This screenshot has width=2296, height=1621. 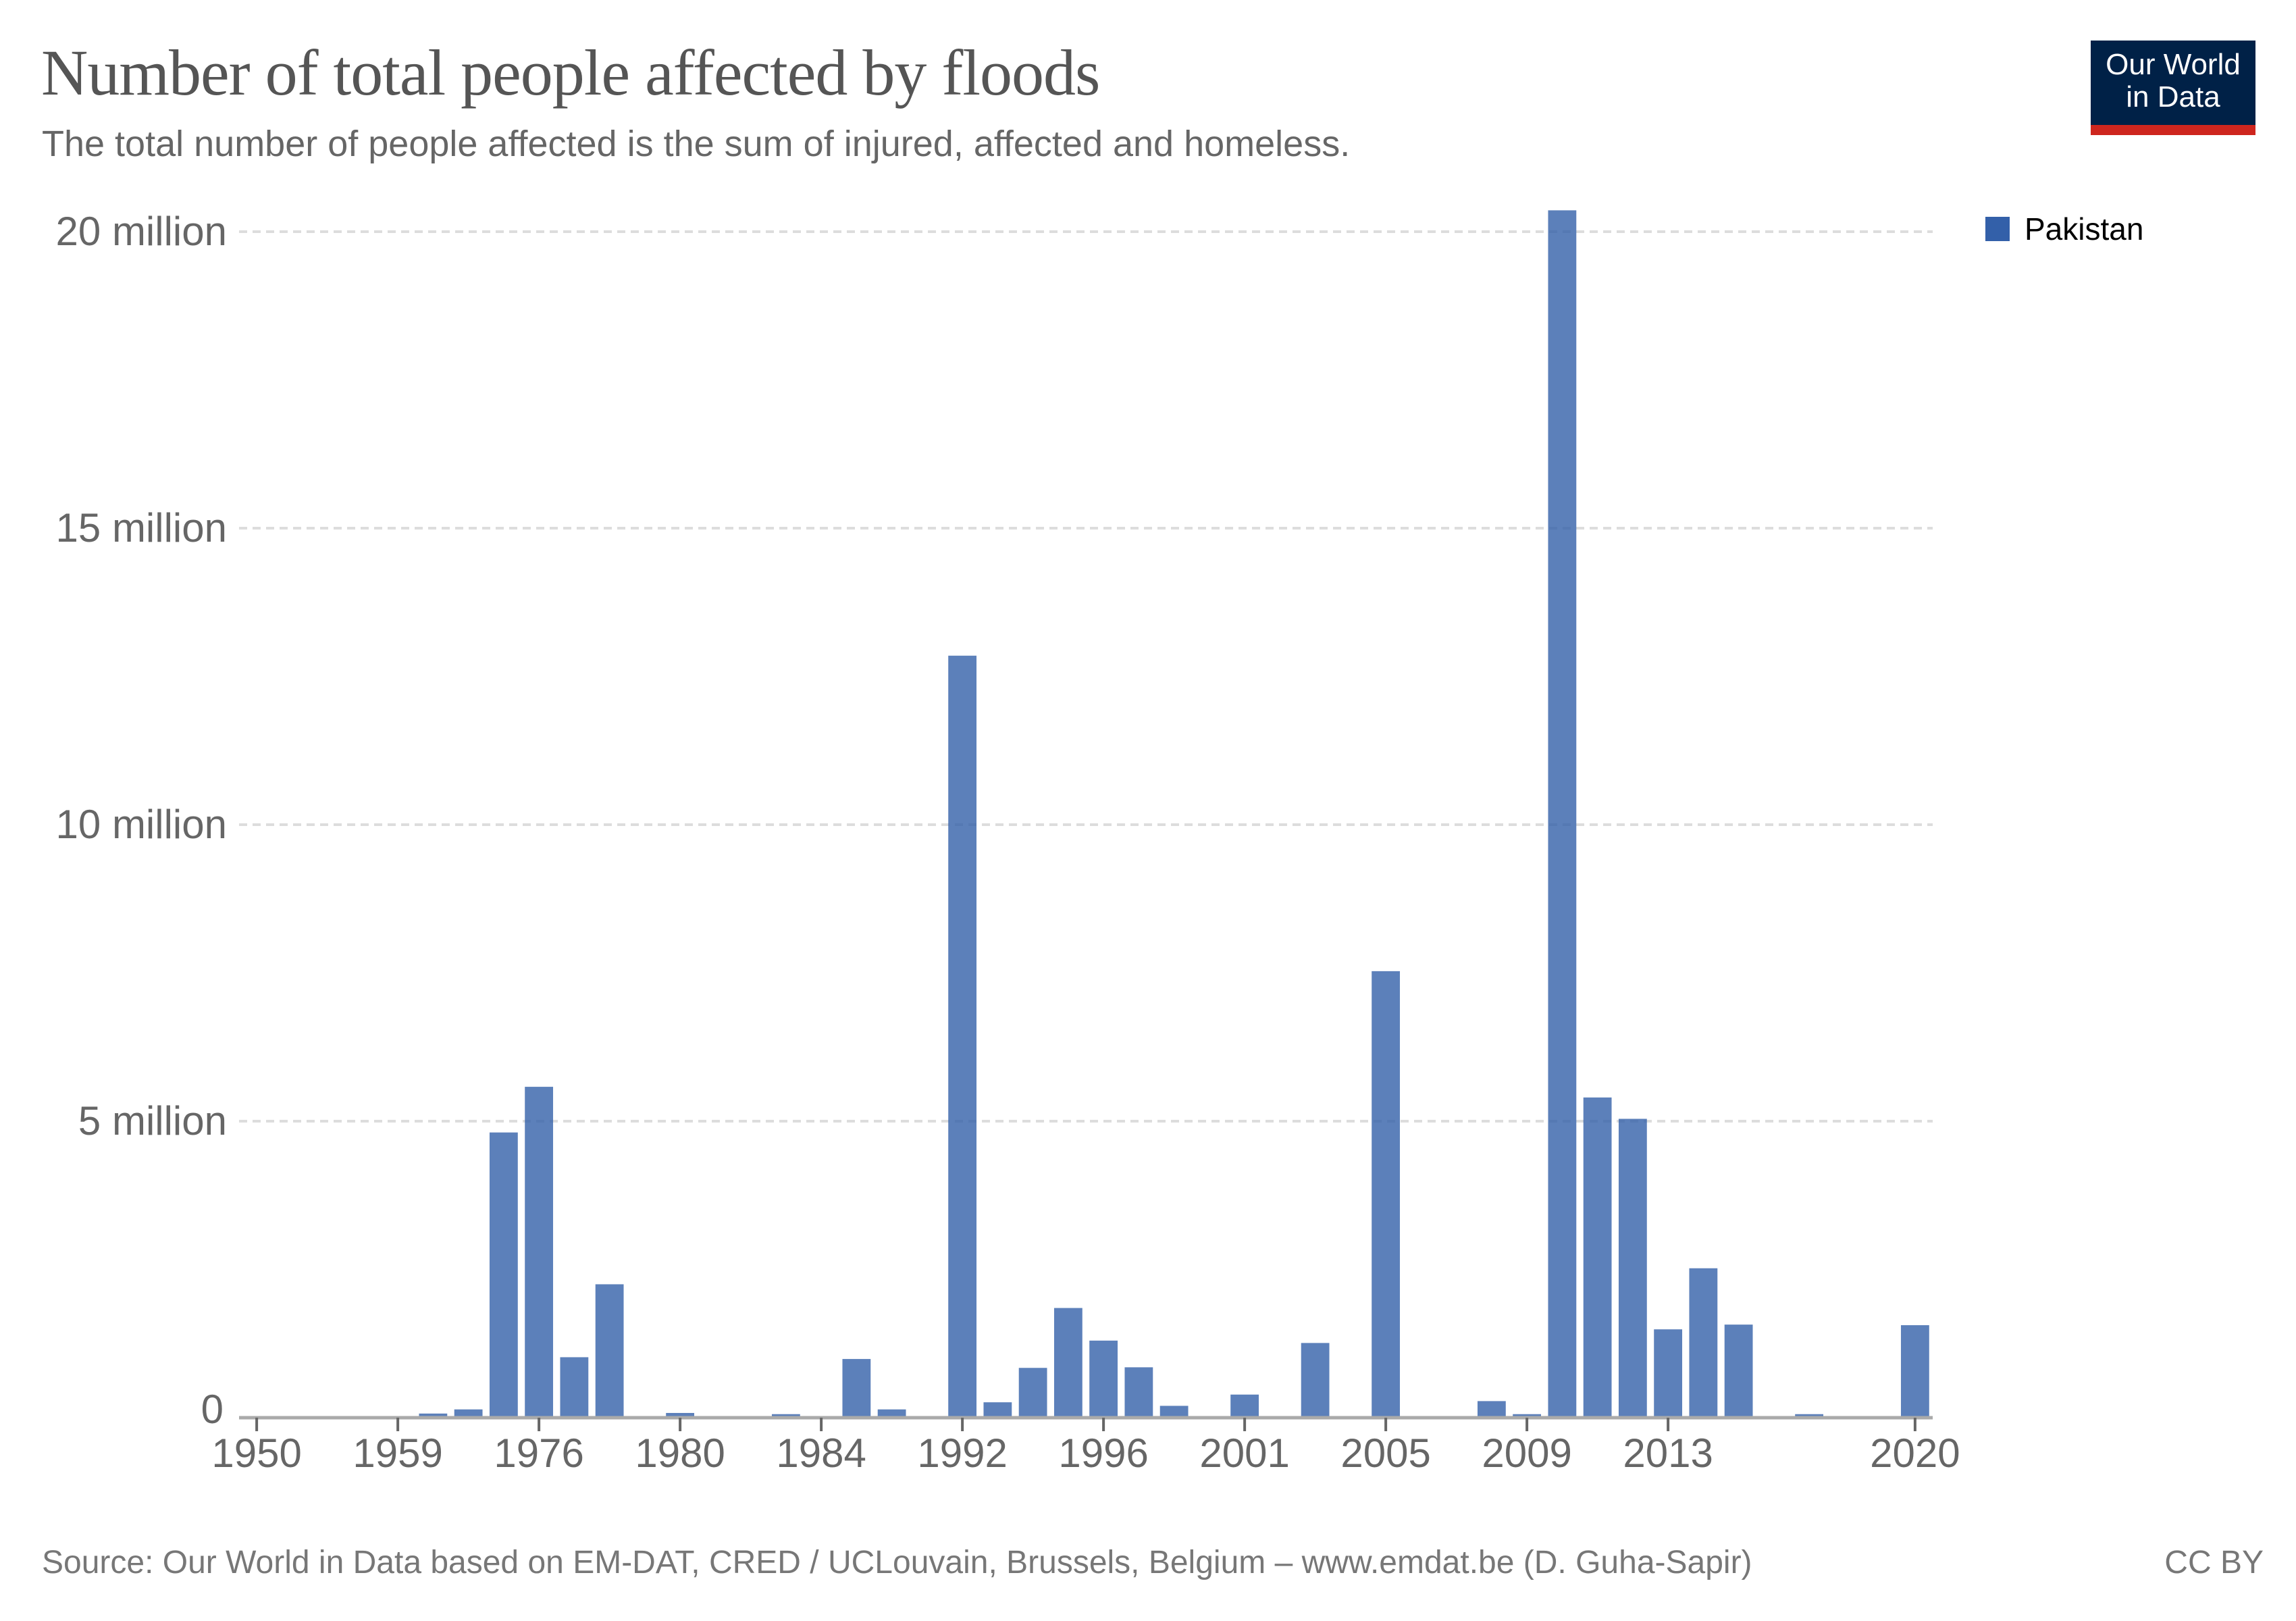 What do you see at coordinates (1738, 1371) in the screenshot?
I see `bar-2015` at bounding box center [1738, 1371].